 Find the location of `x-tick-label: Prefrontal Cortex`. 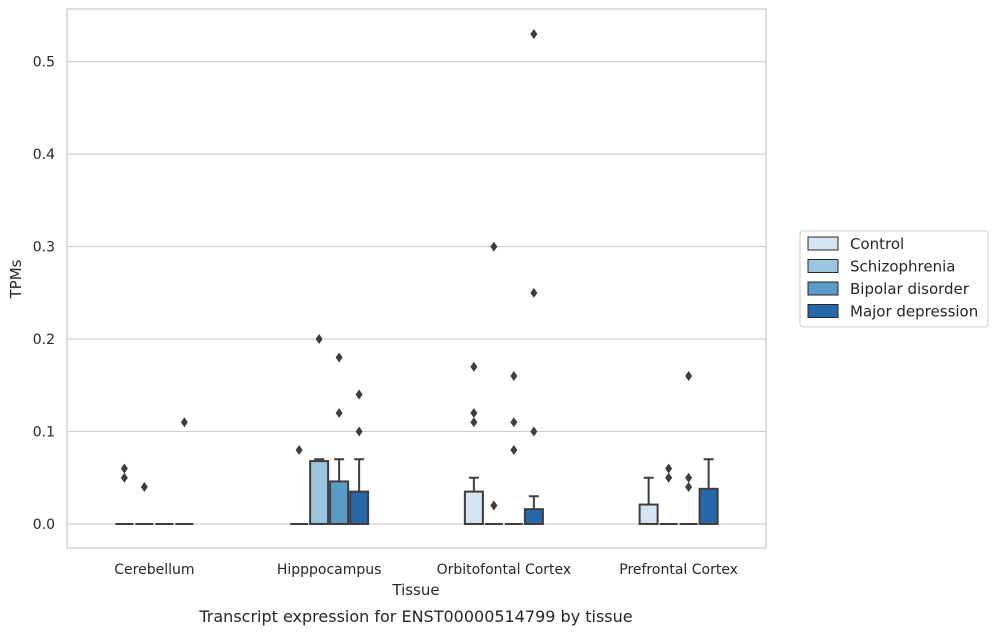

x-tick-label: Prefrontal Cortex is located at coordinates (678, 570).